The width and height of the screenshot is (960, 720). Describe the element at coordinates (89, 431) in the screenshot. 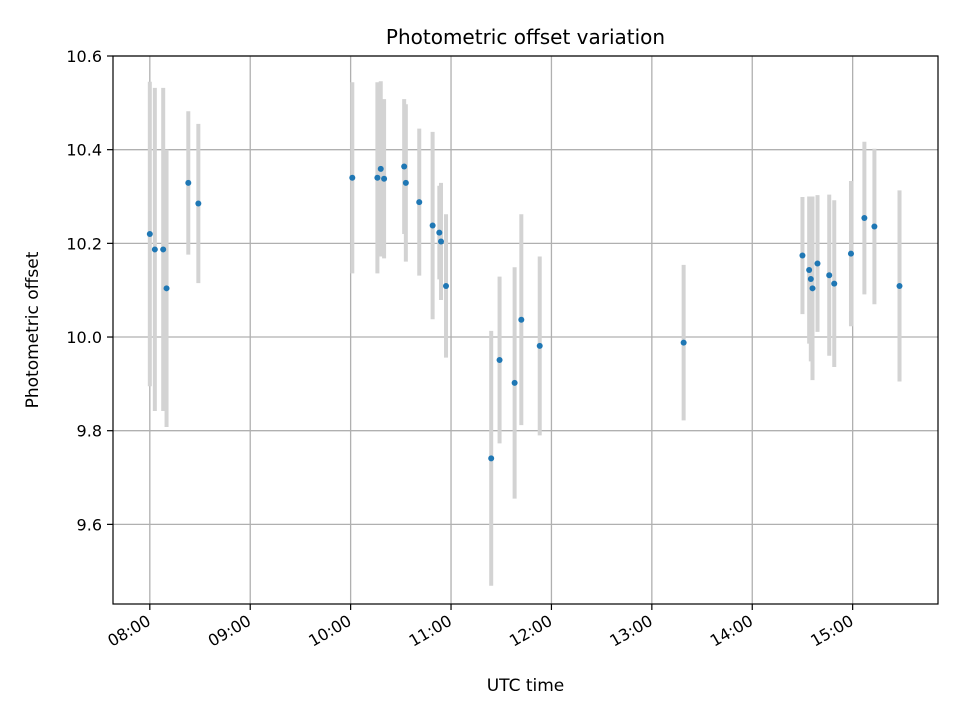

I see `y-tick-label: 9.8` at that location.